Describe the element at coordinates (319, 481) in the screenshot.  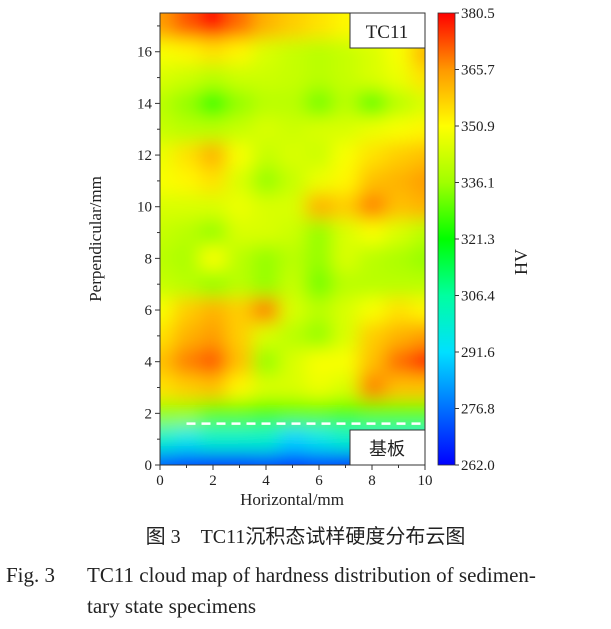
I see `x-tick-label: 6` at that location.